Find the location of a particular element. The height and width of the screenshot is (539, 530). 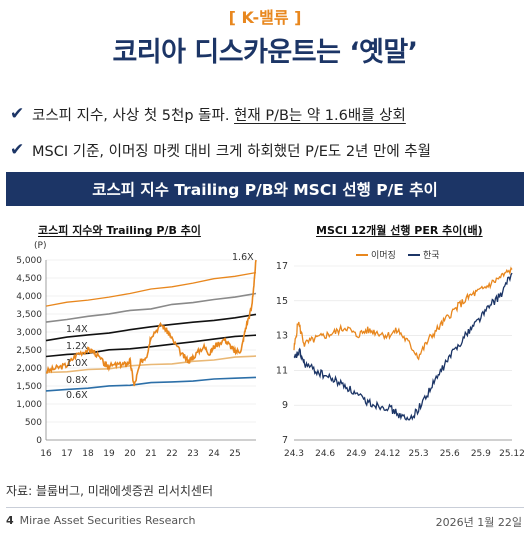

emerging-per-line is located at coordinates (403, 313).